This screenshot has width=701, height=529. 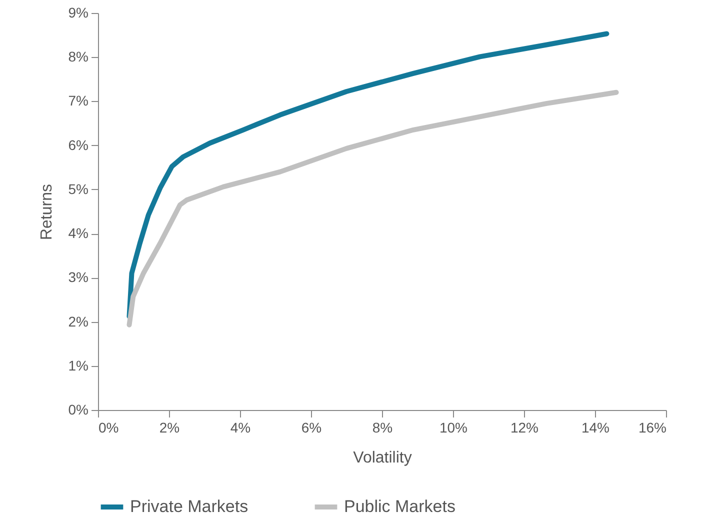 What do you see at coordinates (382, 428) in the screenshot?
I see `x-tick-label: 8%` at bounding box center [382, 428].